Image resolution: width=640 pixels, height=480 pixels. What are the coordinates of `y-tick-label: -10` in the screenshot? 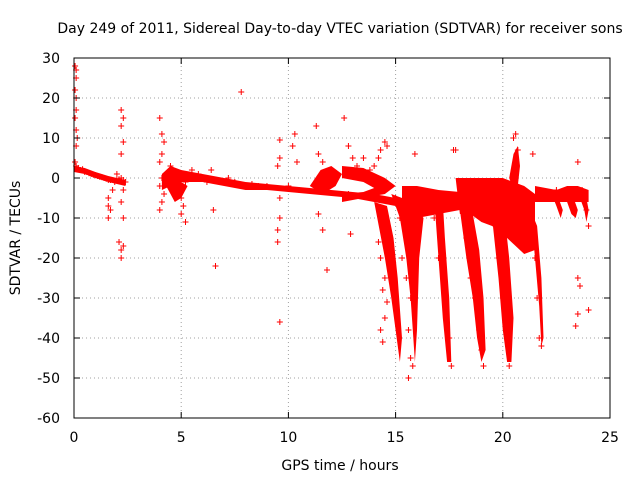 It's located at (48, 219).